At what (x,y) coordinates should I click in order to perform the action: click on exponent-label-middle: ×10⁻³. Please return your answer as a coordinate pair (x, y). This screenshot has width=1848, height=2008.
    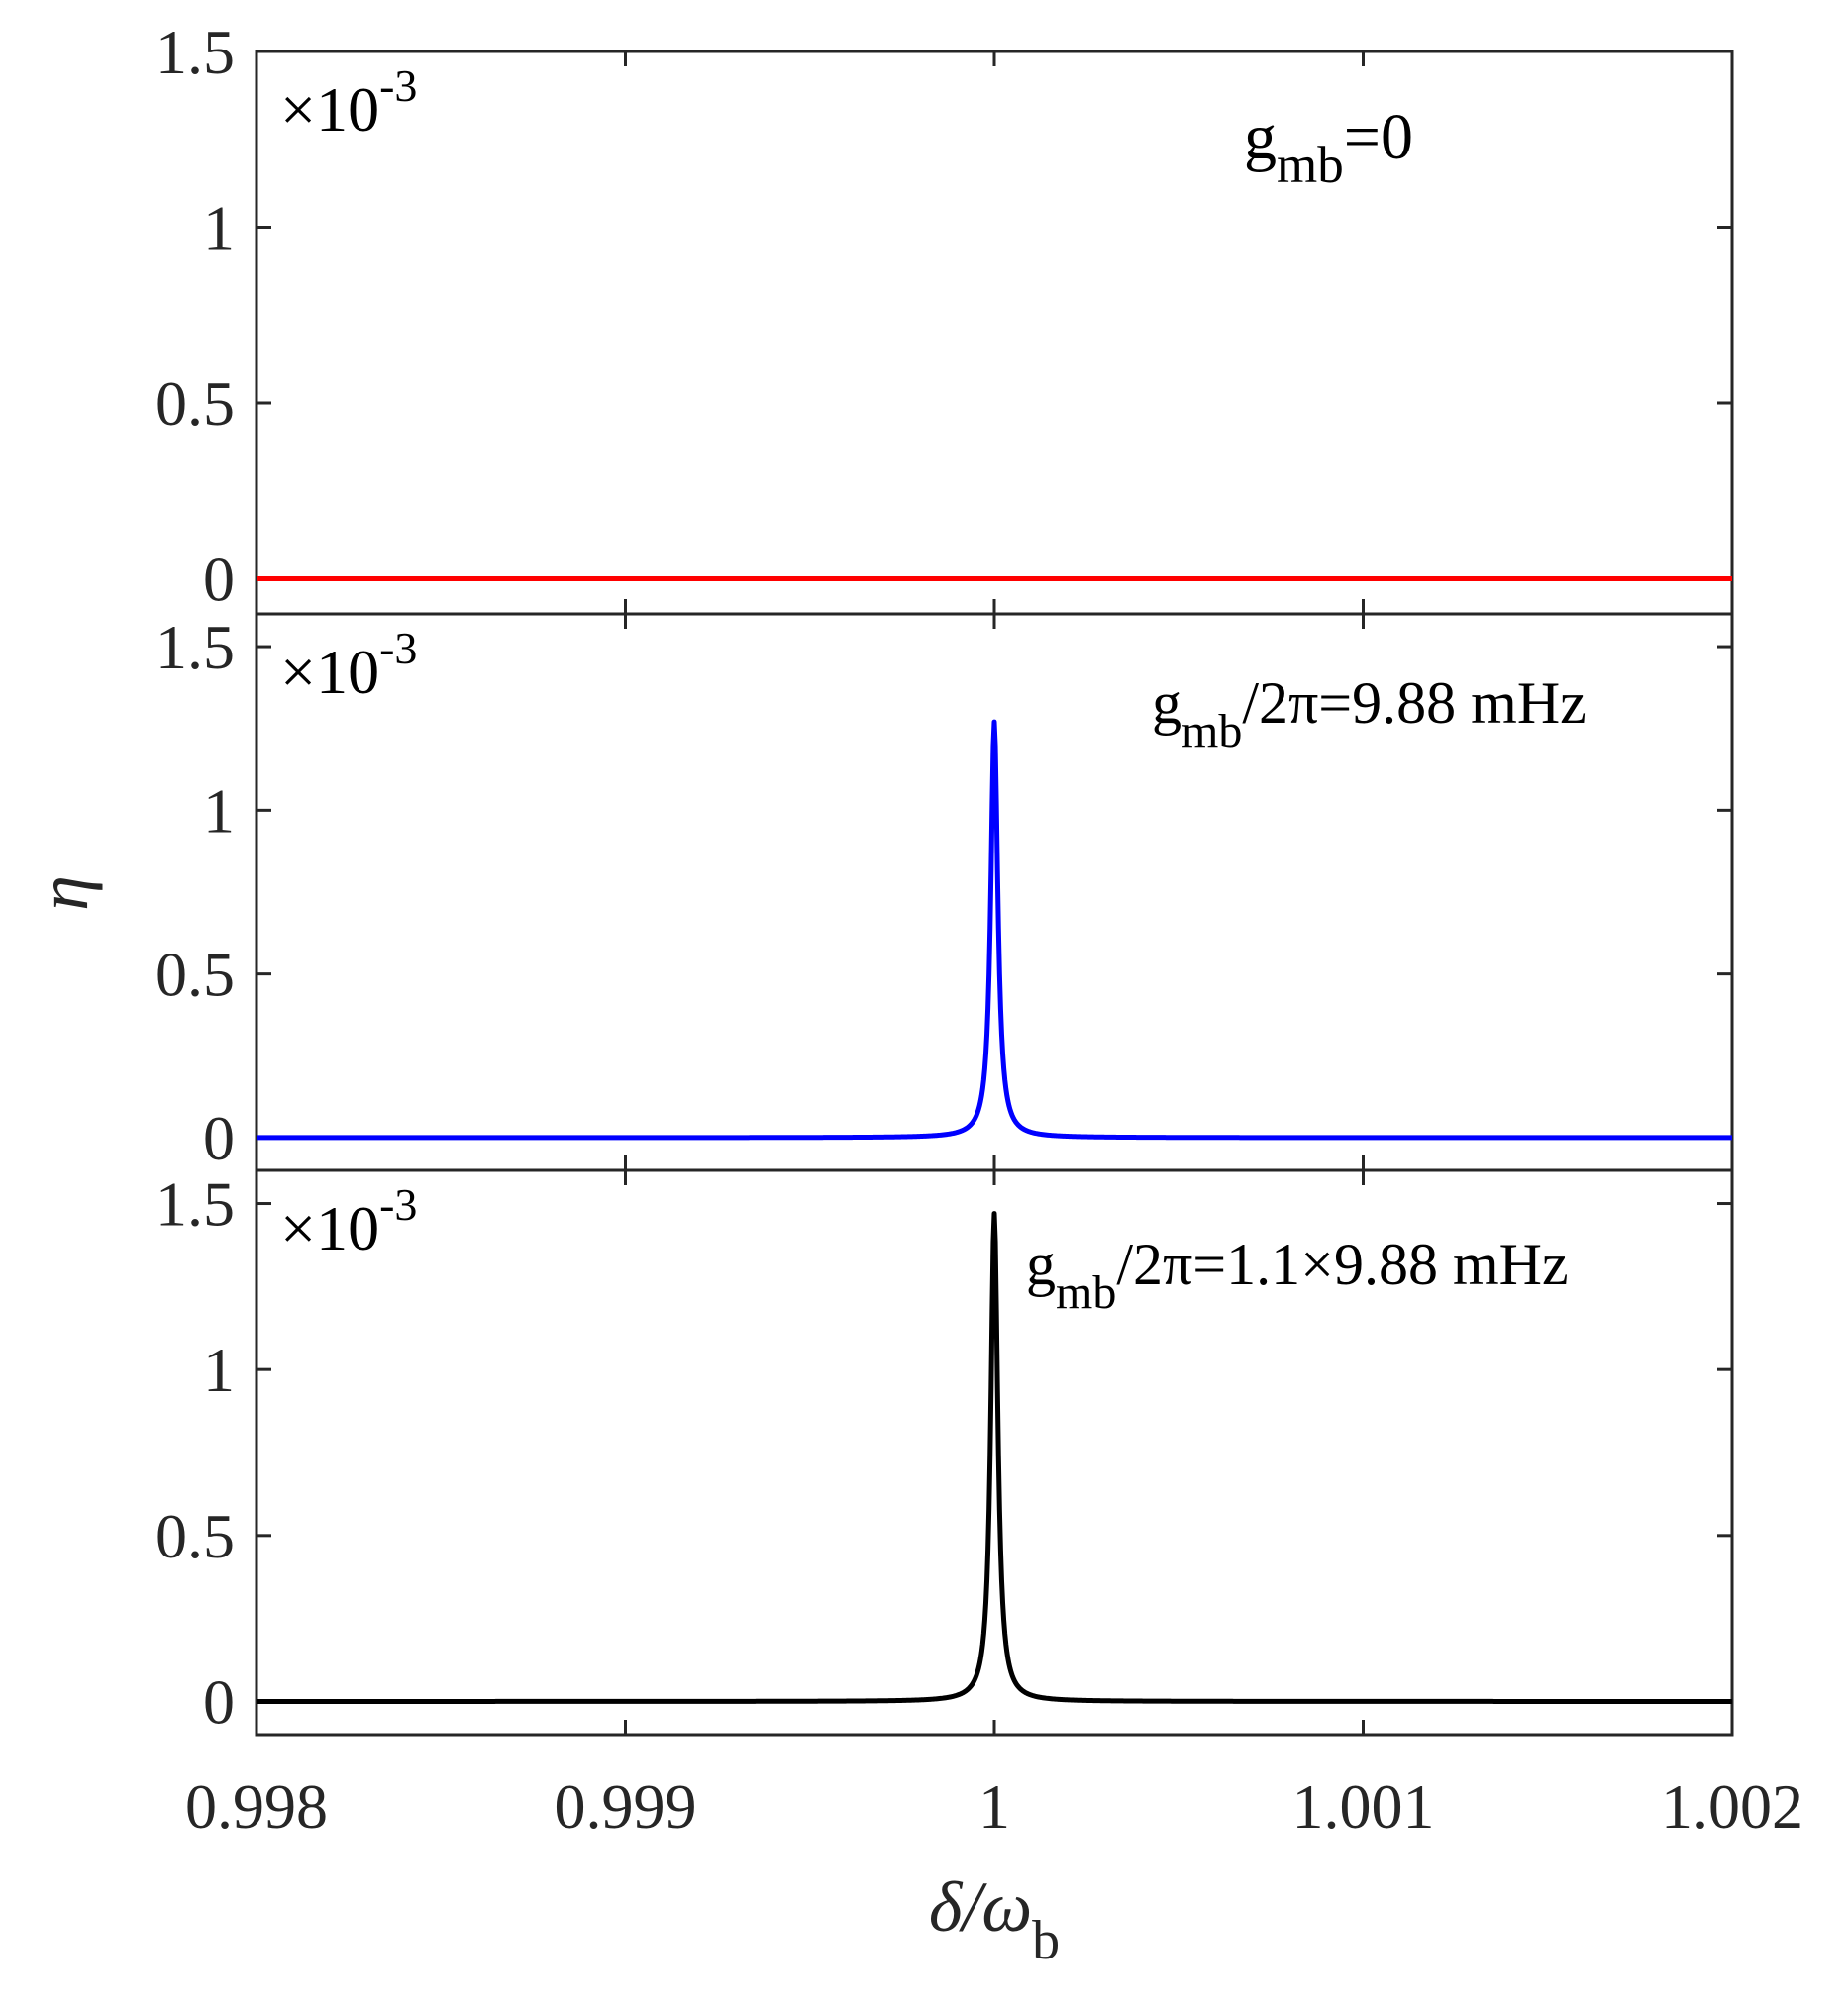
    Looking at the image, I should click on (349, 665).